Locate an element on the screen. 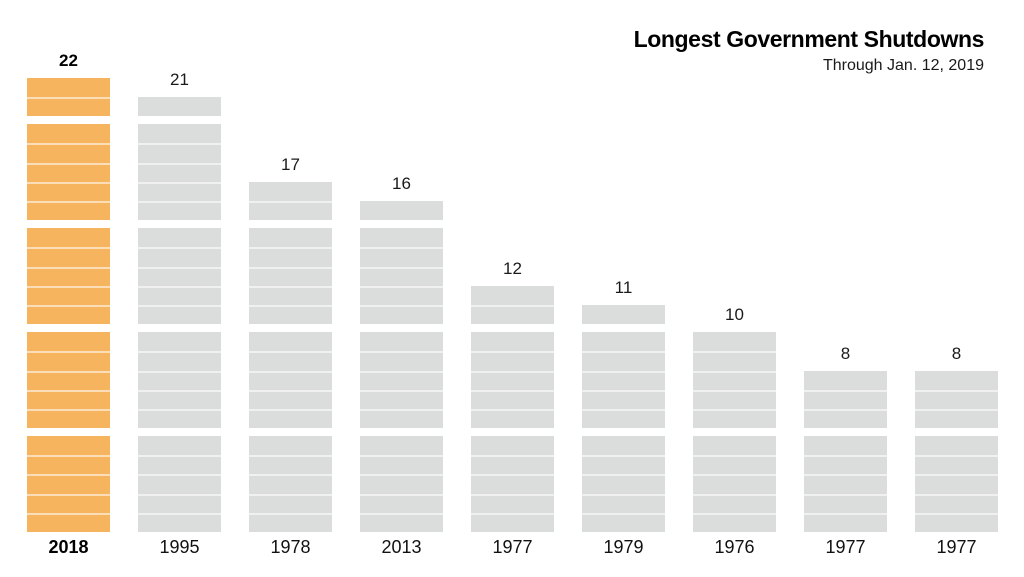 The width and height of the screenshot is (1024, 577). bar-value-label: 17 is located at coordinates (290, 165).